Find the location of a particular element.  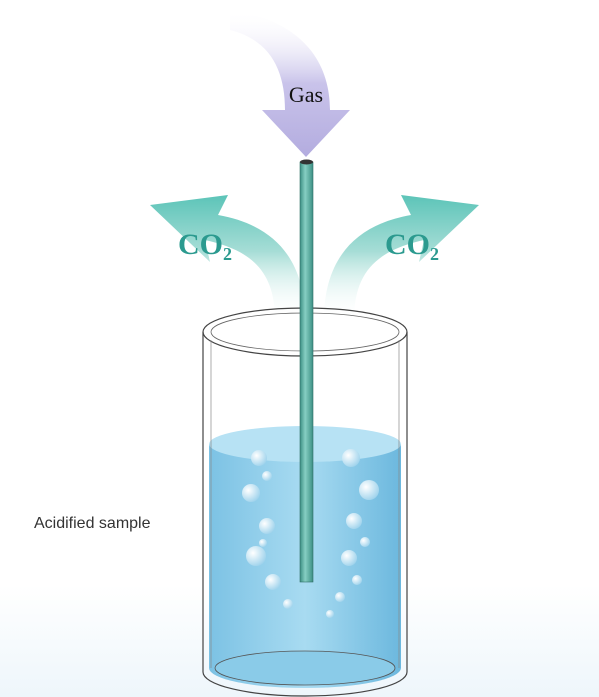

beaker-bottom is located at coordinates (305, 668).